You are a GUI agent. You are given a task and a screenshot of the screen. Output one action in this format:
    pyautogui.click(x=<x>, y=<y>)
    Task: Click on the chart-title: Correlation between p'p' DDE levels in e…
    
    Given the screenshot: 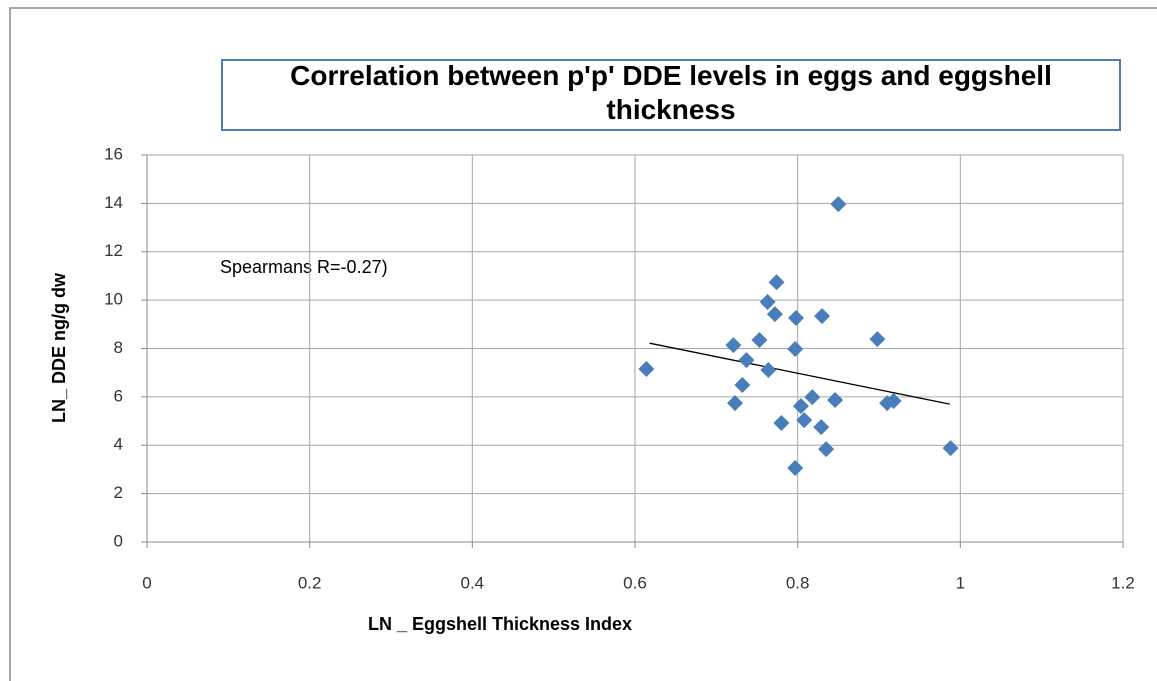 What is the action you would take?
    pyautogui.click(x=671, y=92)
    